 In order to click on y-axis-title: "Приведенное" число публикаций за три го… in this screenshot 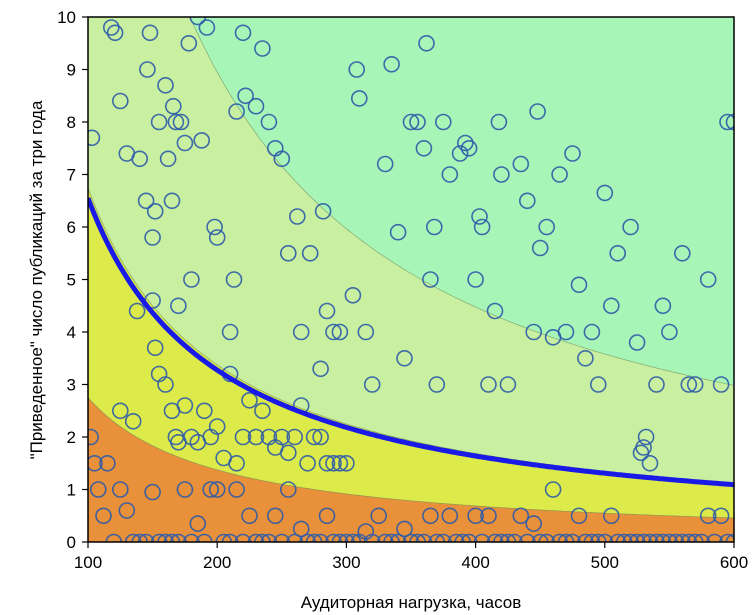, I will do `click(36, 279)`.